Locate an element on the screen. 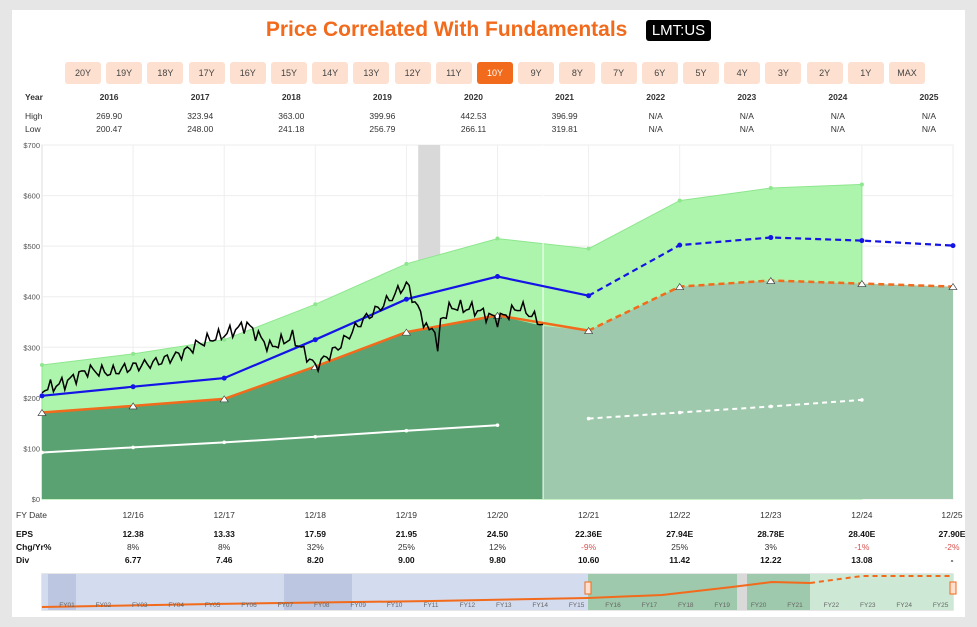 This screenshot has height=627, width=977. eps-cell: 27.90E is located at coordinates (952, 534).